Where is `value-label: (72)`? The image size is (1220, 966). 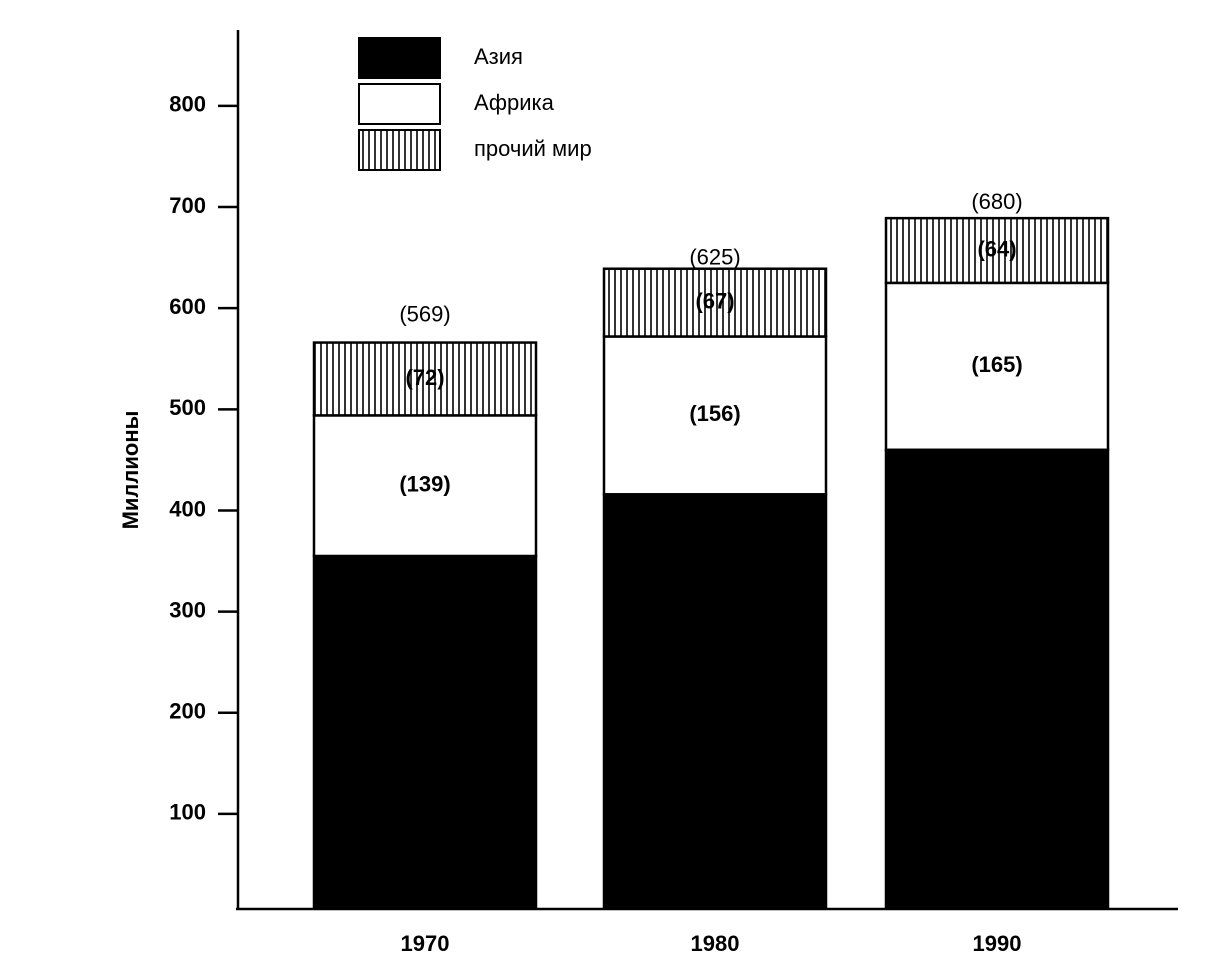
value-label: (72) is located at coordinates (424, 377).